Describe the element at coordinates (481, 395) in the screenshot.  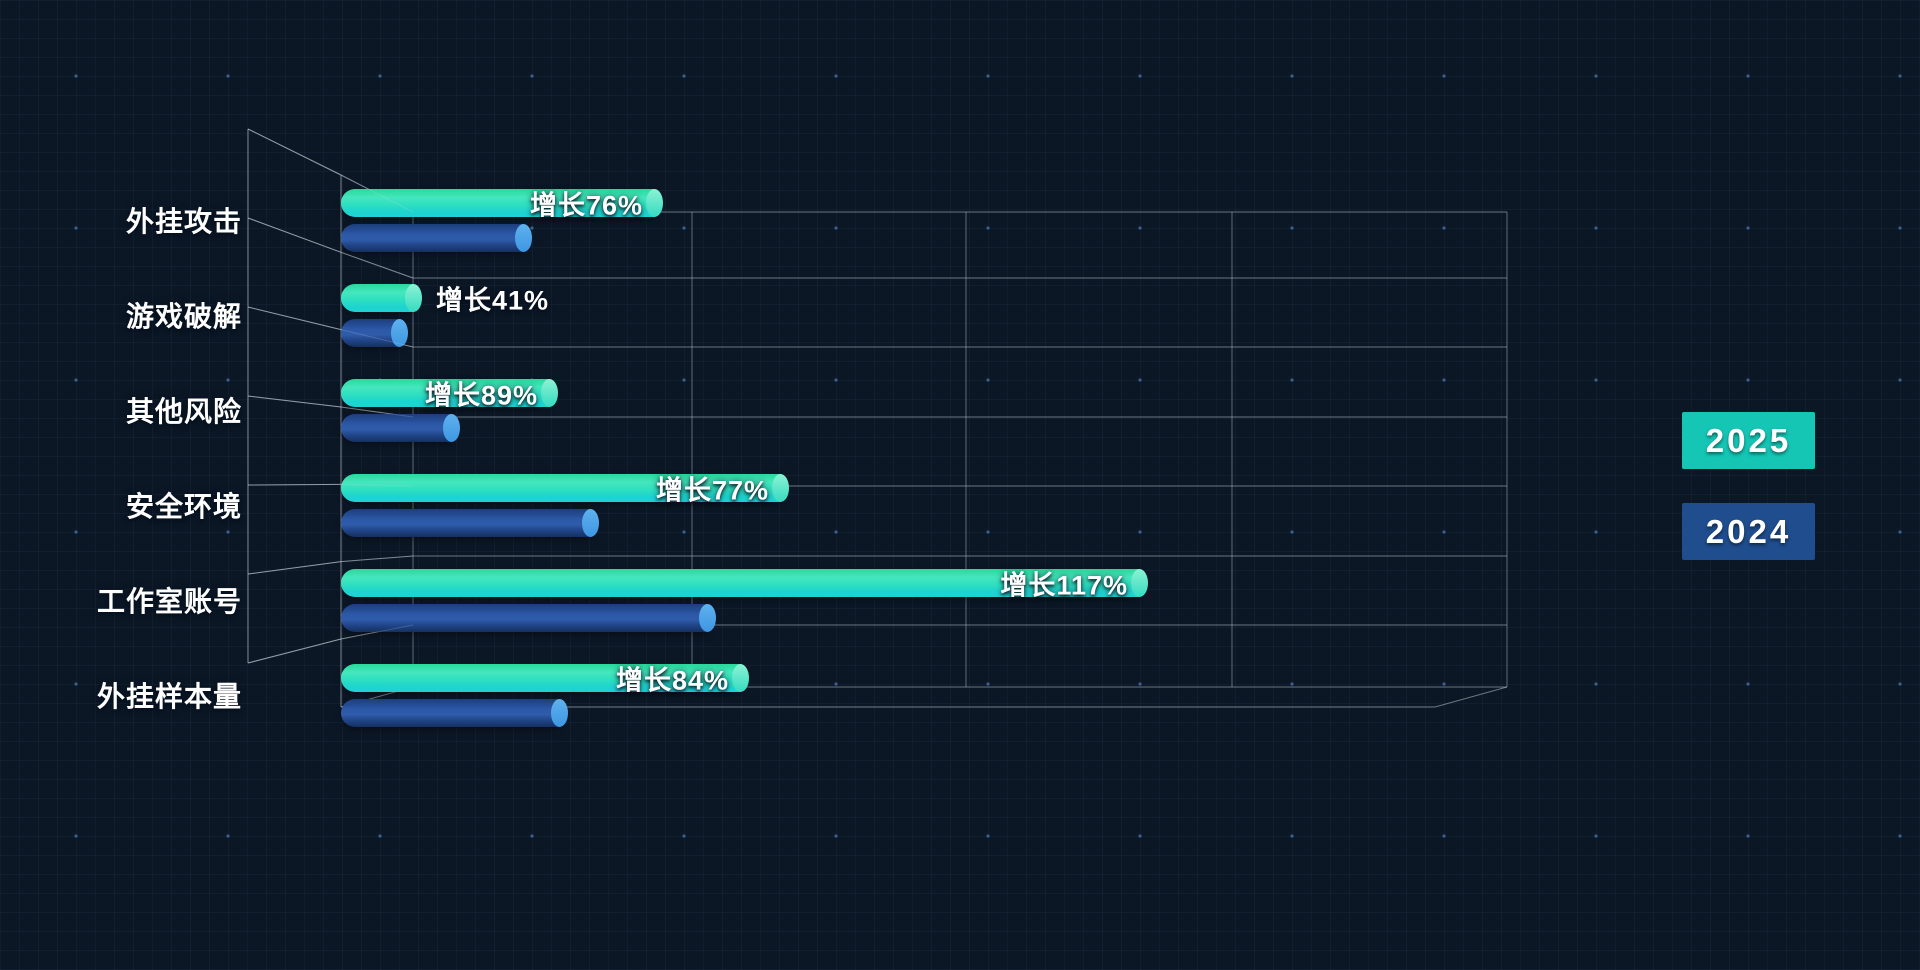
I see `growth-label: 增长89%` at that location.